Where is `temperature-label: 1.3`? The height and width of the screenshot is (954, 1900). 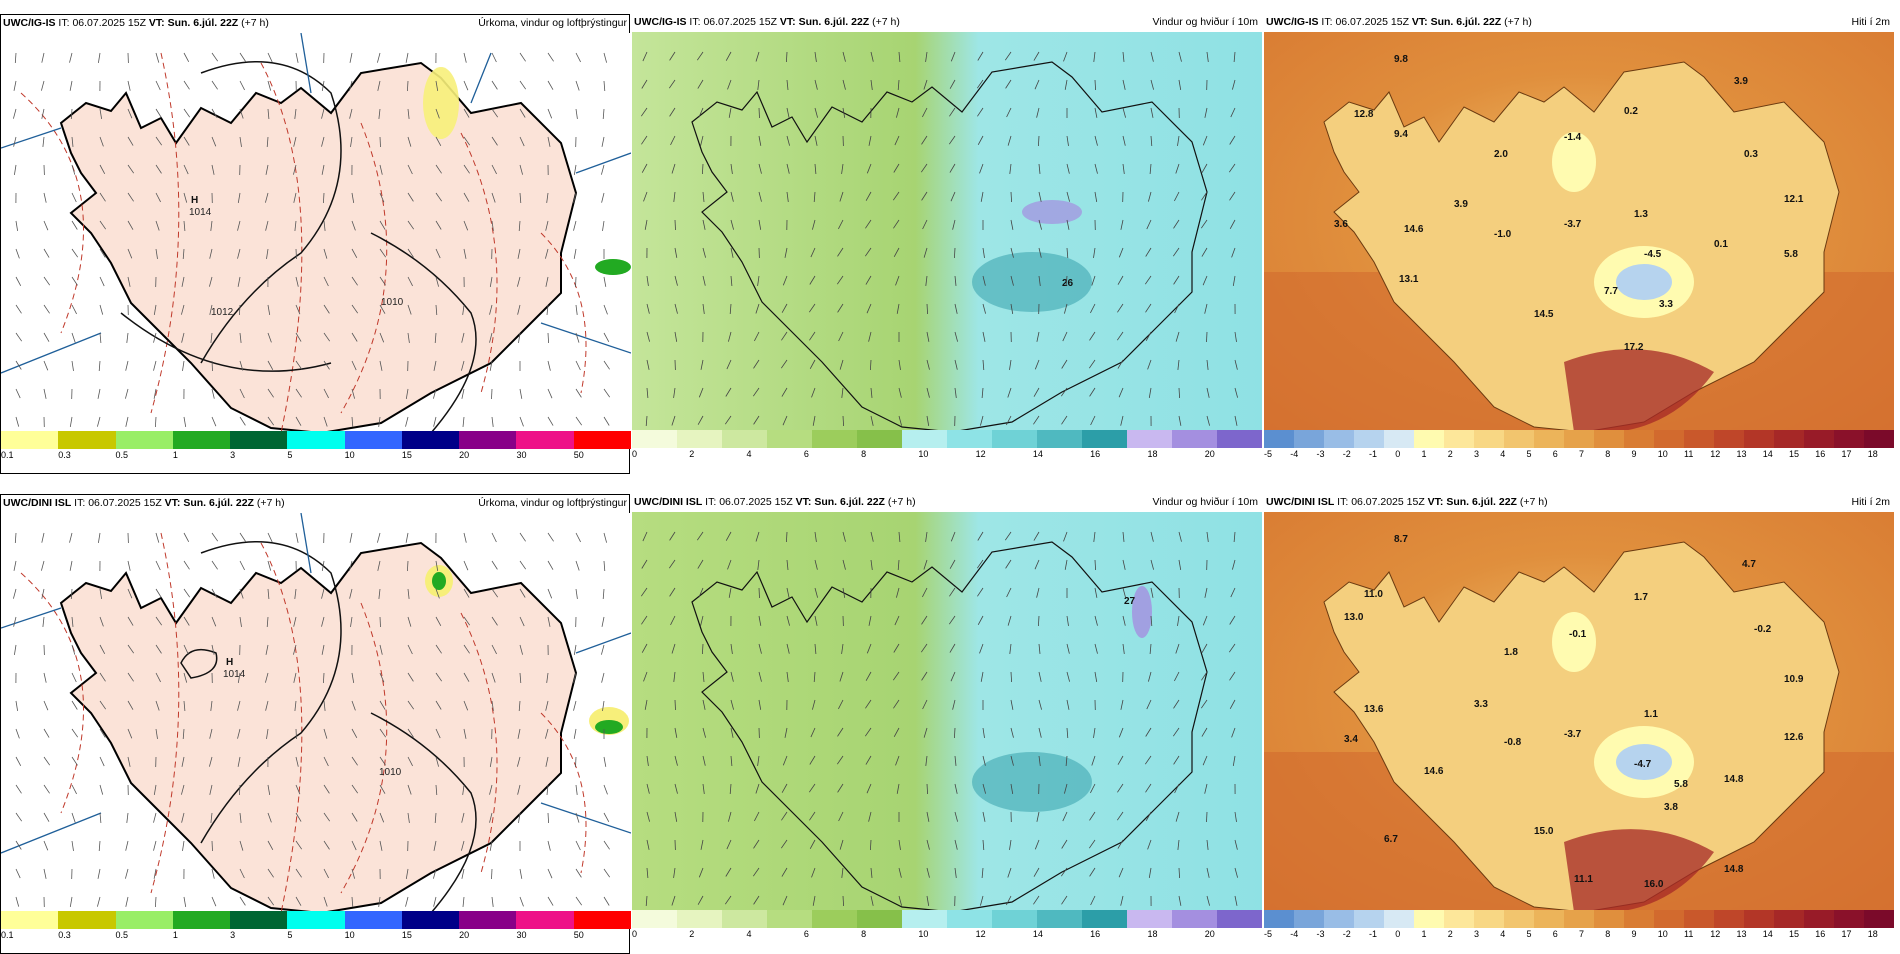 temperature-label: 1.3 is located at coordinates (1641, 214).